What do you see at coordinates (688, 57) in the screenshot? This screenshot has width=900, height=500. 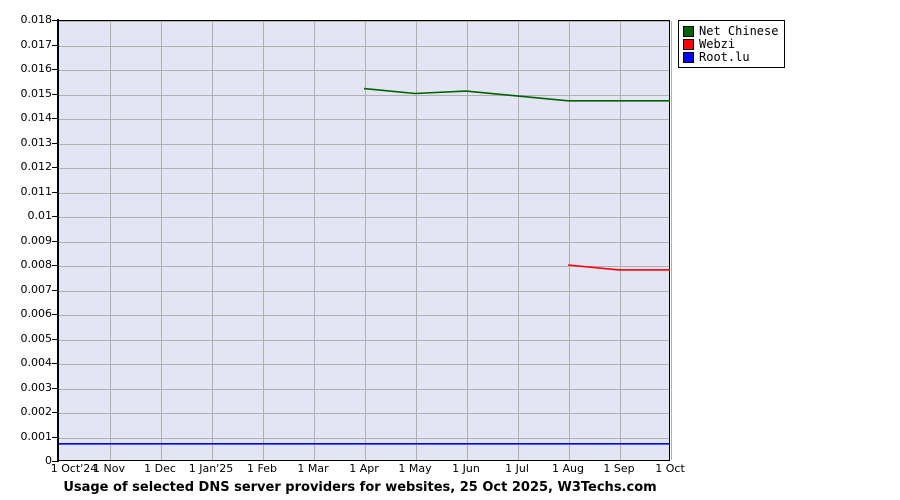 I see `legend-swatch-rootlu` at bounding box center [688, 57].